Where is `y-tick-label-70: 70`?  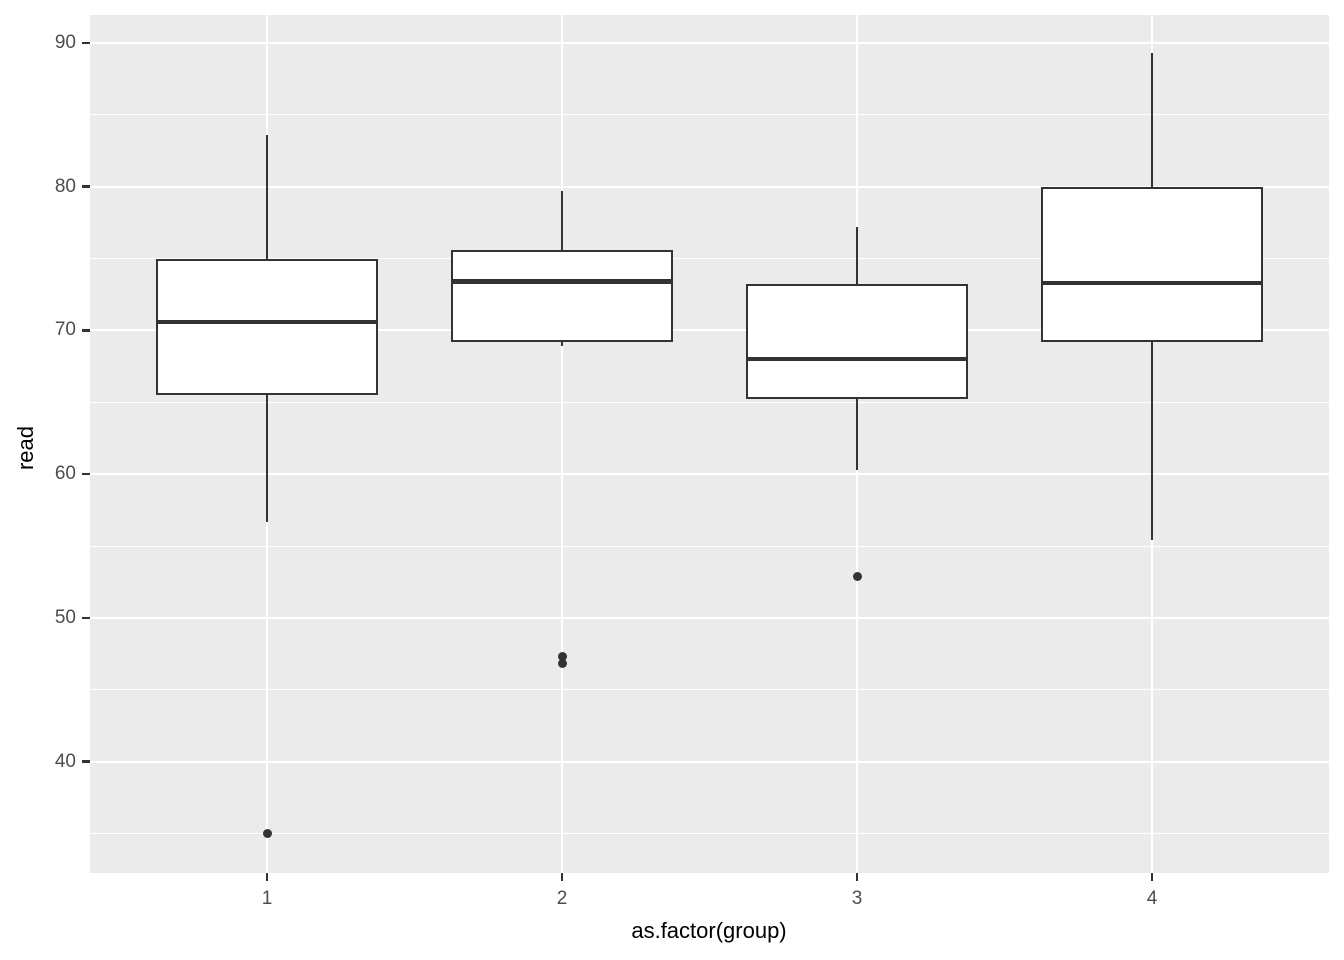
y-tick-label-70: 70 is located at coordinates (65, 330).